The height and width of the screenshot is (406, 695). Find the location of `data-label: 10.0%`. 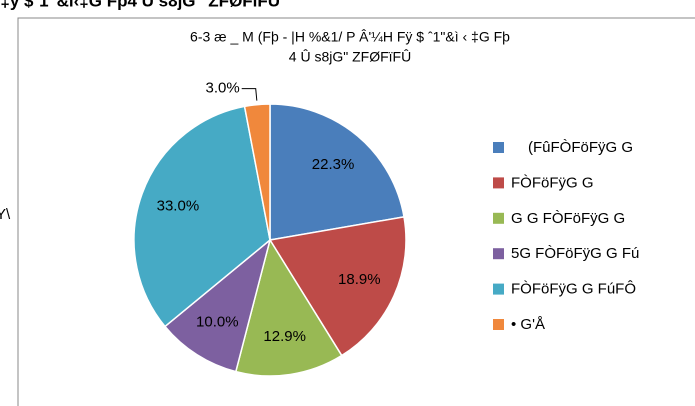

data-label: 10.0% is located at coordinates (217, 322).